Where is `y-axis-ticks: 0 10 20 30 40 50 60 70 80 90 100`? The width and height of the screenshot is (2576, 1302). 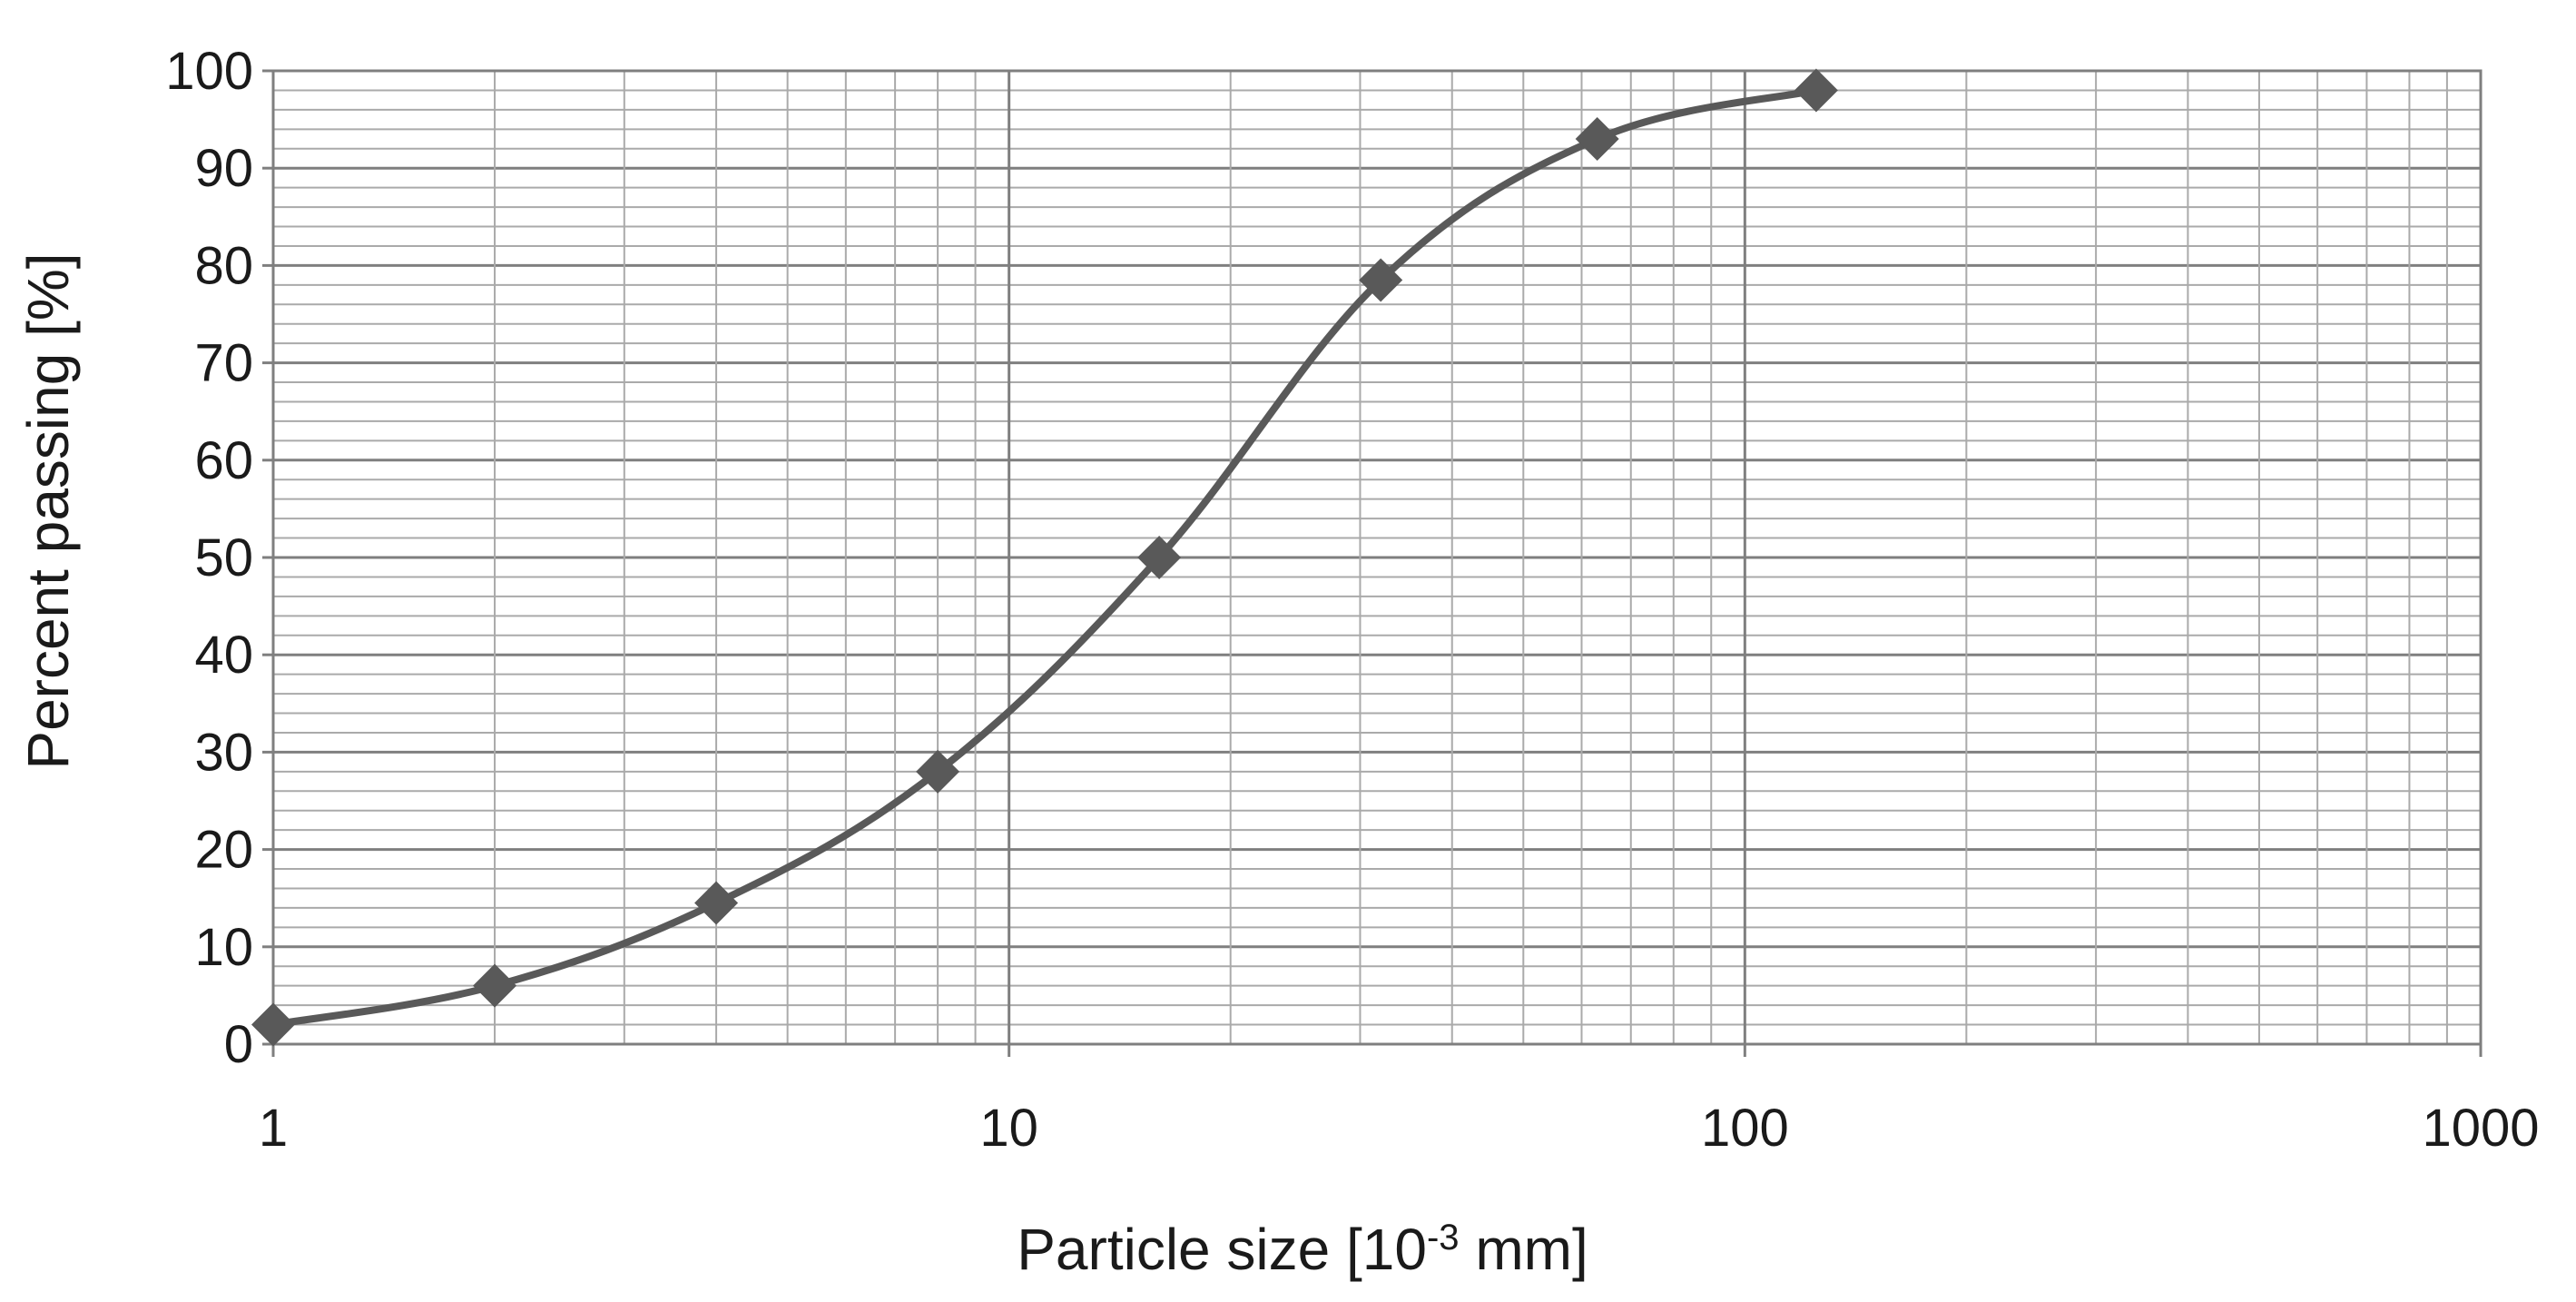
y-axis-ticks: 0 10 20 30 40 50 60 70 80 90 100 is located at coordinates (219, 558).